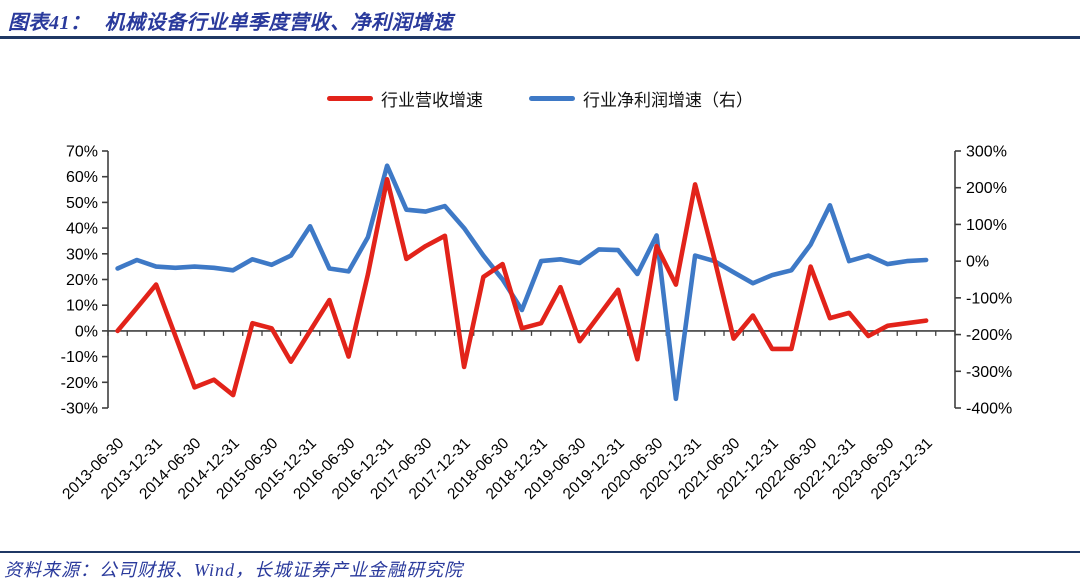 This screenshot has height=583, width=1080. What do you see at coordinates (538, 20) in the screenshot?
I see `figure-title: 图表41： 机械设备行业单季度营收、净利润增速` at bounding box center [538, 20].